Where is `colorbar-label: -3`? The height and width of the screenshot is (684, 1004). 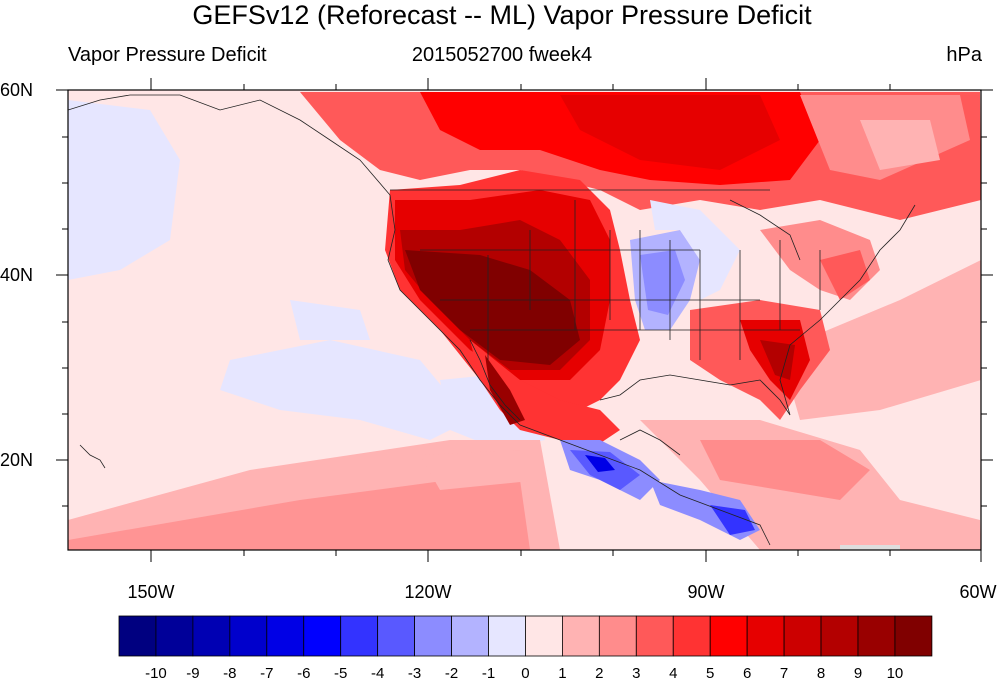
colorbar-label: -3 is located at coordinates (414, 673).